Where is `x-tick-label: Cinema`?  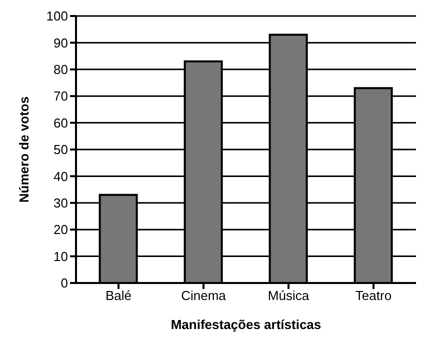
x-tick-label: Cinema is located at coordinates (204, 296).